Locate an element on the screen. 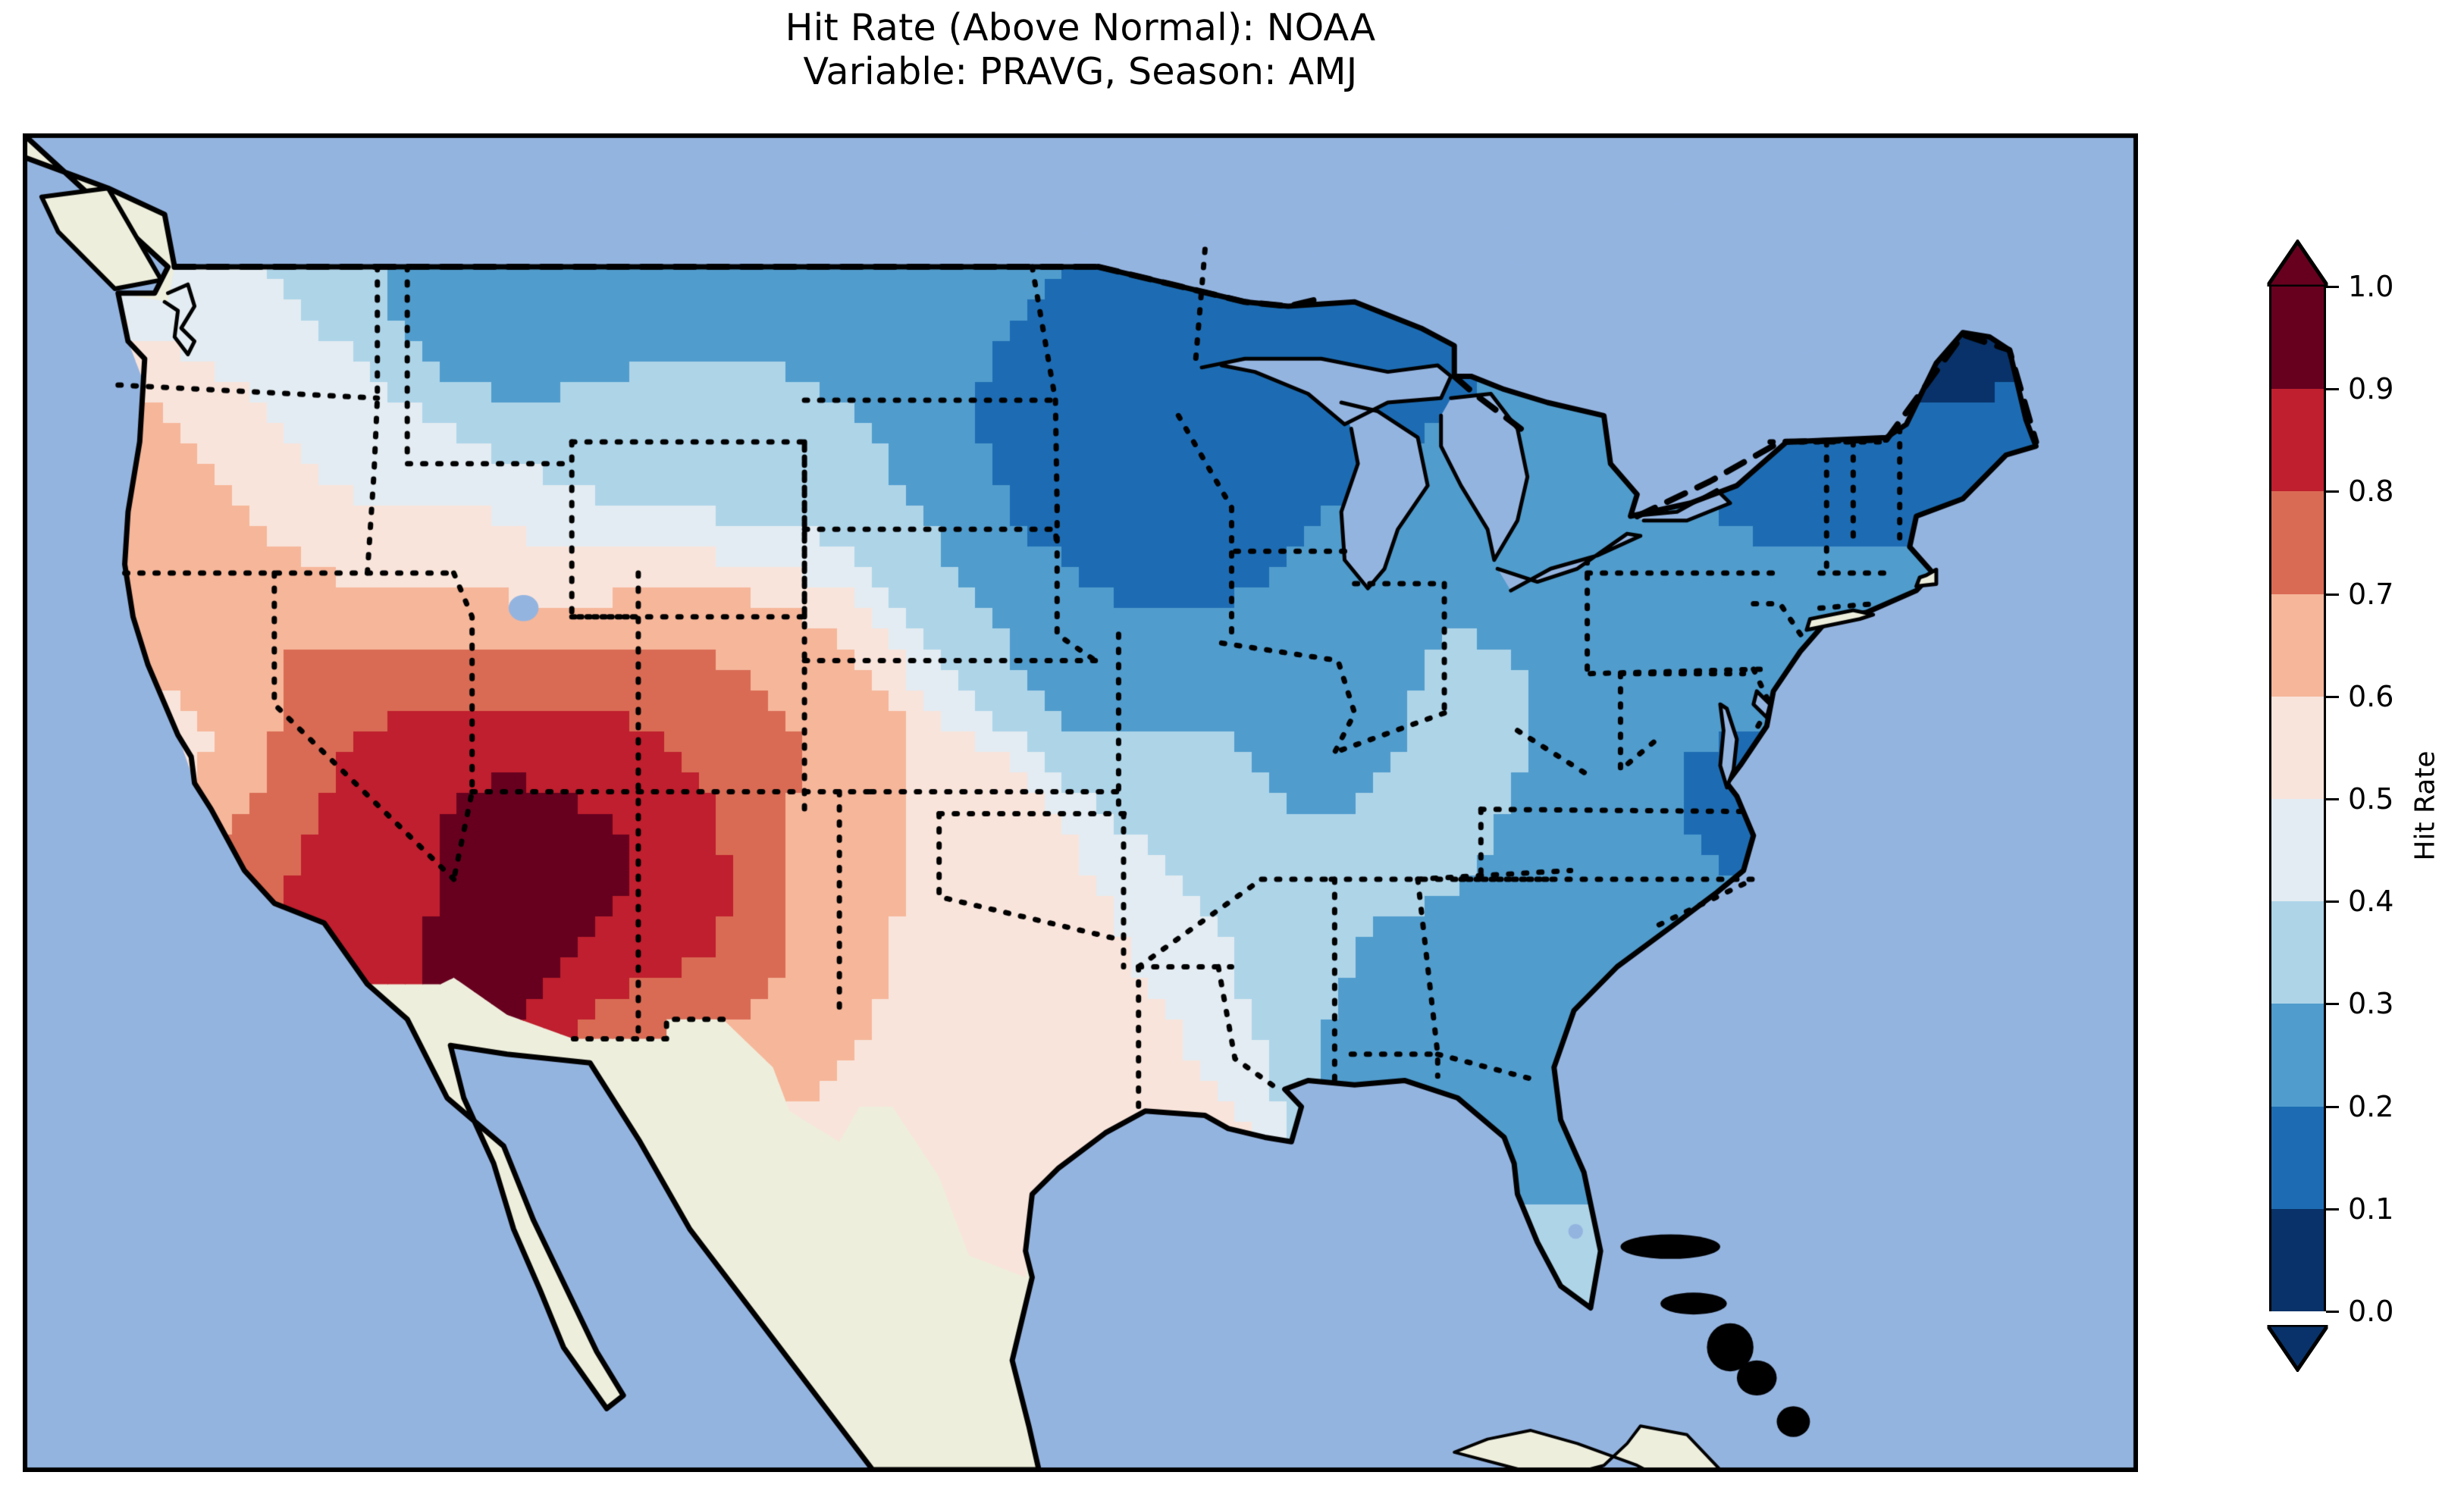 The image size is (2464, 1494). colorbar-tick-label-1: 0.9 is located at coordinates (2371, 389).